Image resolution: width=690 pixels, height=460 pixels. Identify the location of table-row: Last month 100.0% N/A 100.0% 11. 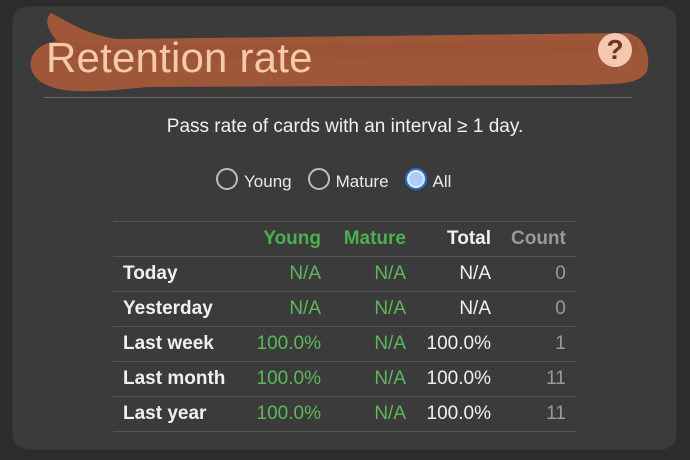
(344, 379).